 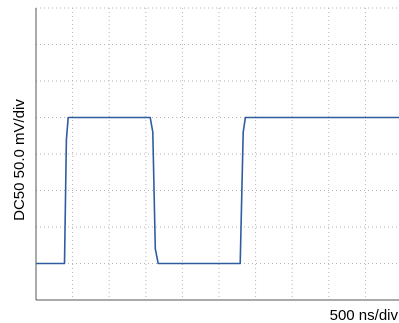 What do you see at coordinates (19, 160) in the screenshot?
I see `y-axis-label: DC50 50.0 mV/div` at bounding box center [19, 160].